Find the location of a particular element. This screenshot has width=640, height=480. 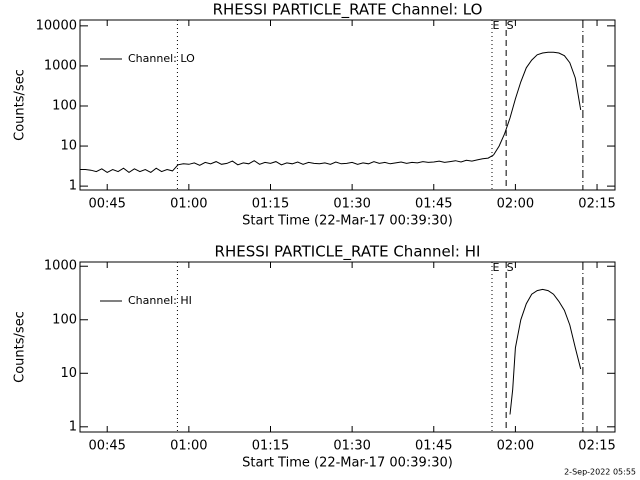

data-line is located at coordinates (545, 351).